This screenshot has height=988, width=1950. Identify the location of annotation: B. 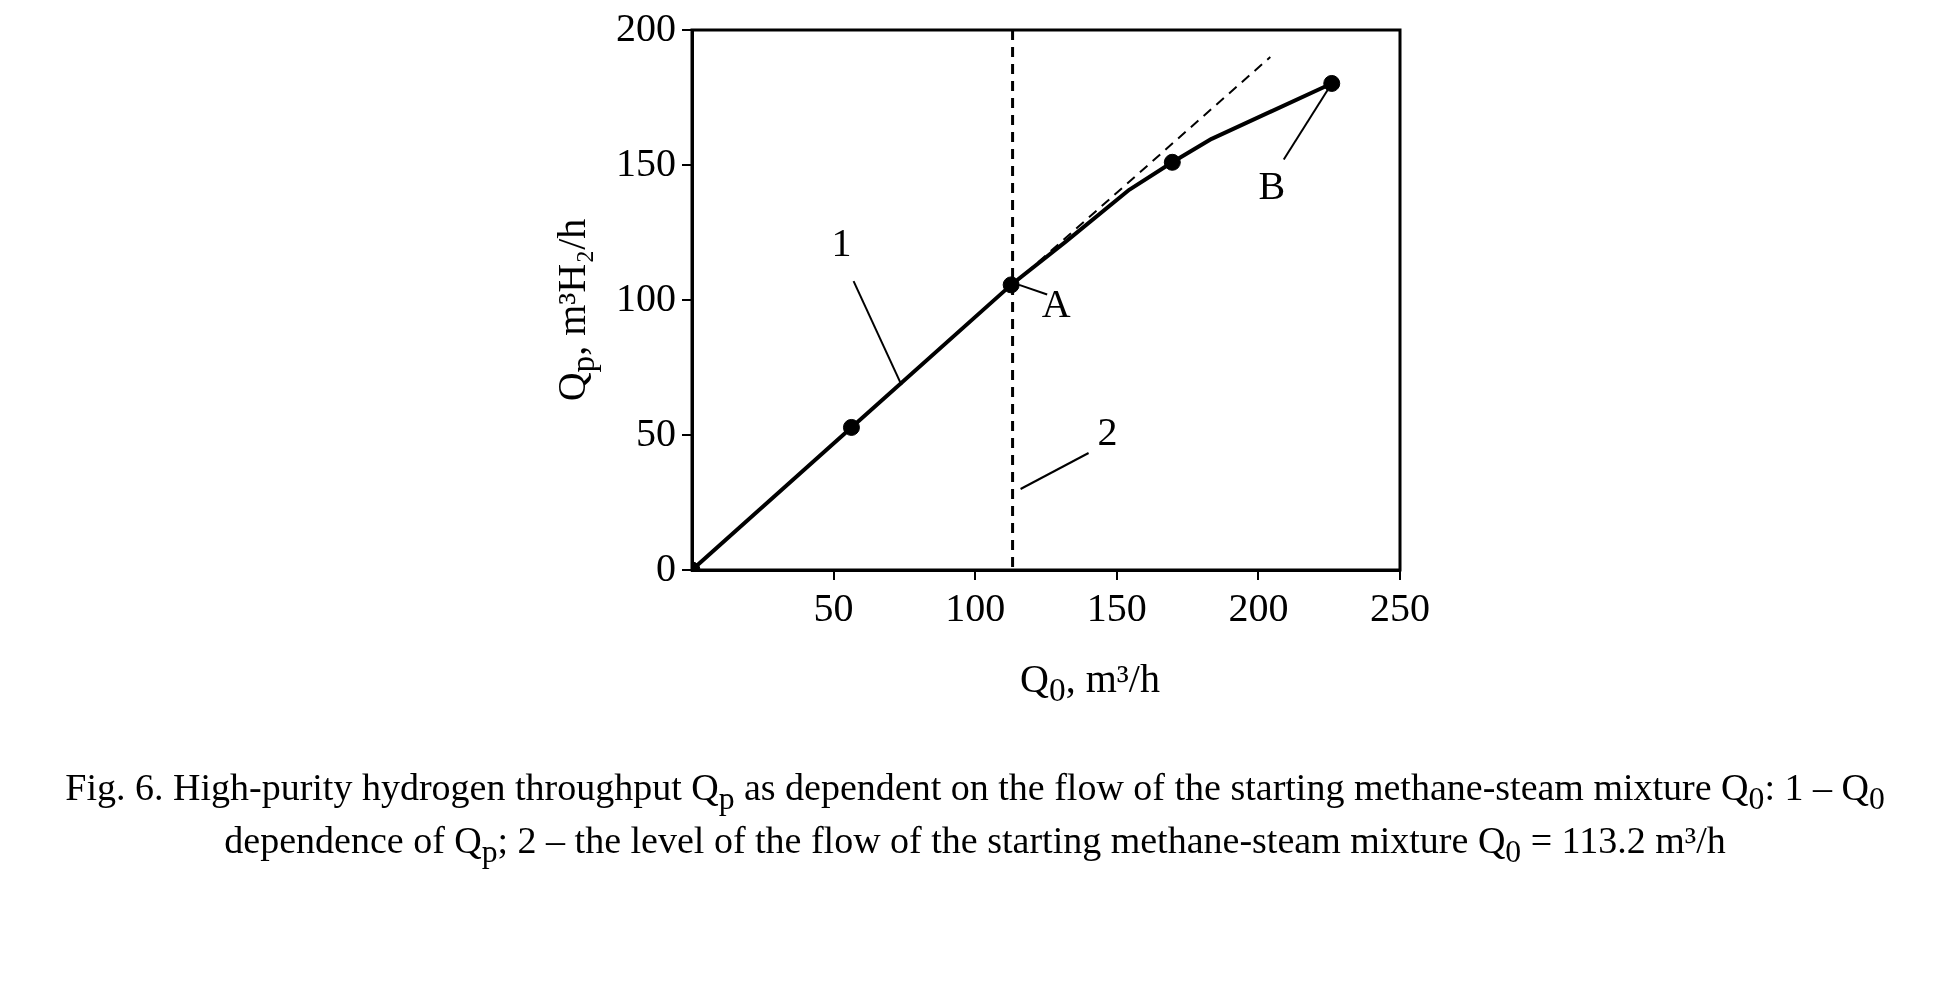
(1272, 185).